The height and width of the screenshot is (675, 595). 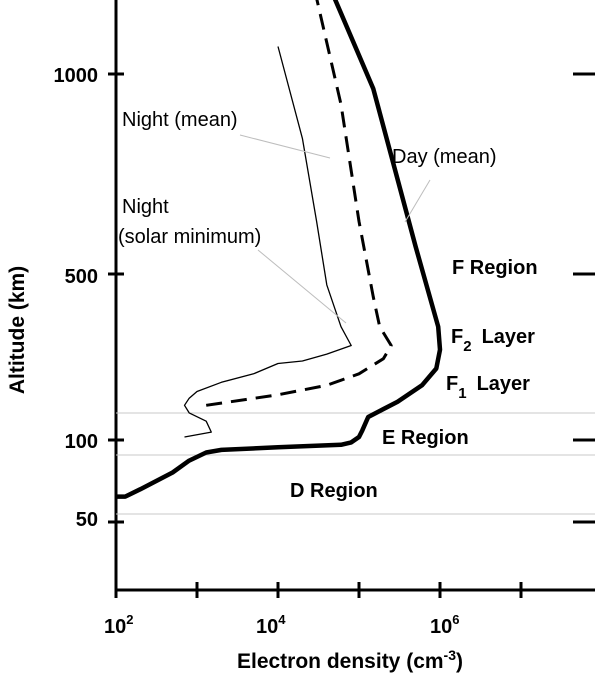 What do you see at coordinates (285, 146) in the screenshot?
I see `leader-night-mean` at bounding box center [285, 146].